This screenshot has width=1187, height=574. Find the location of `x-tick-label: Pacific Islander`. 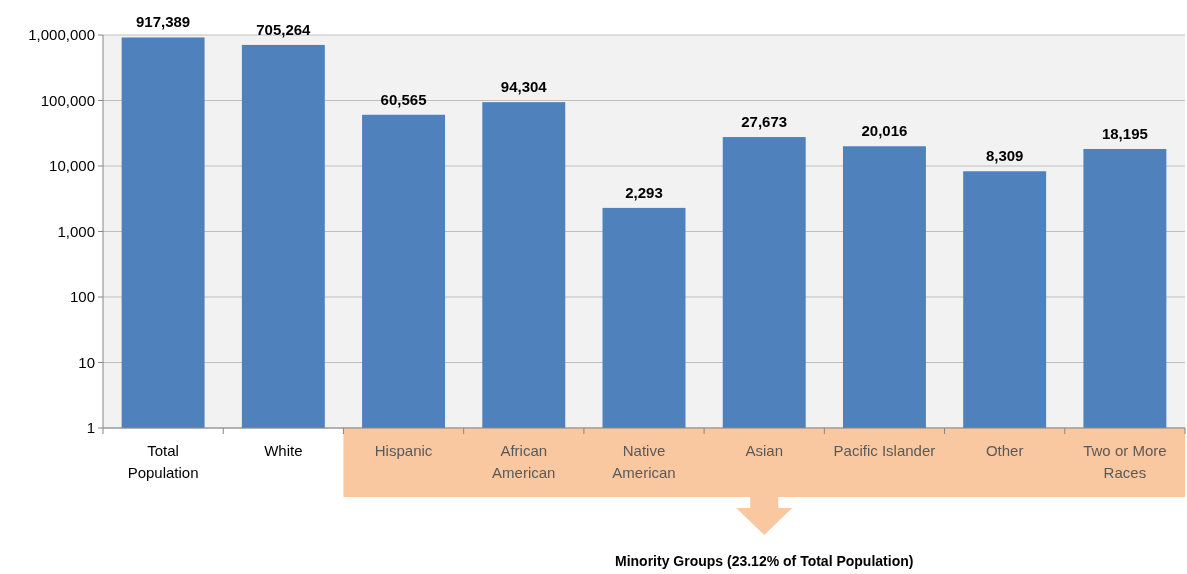

x-tick-label: Pacific Islander is located at coordinates (884, 450).